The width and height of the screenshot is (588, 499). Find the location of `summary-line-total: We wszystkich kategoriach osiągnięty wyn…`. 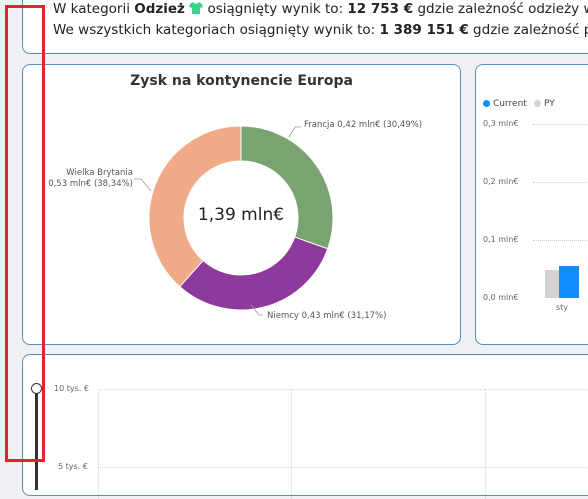

summary-line-total: We wszystkich kategoriach osiągnięty wyn… is located at coordinates (320, 30).